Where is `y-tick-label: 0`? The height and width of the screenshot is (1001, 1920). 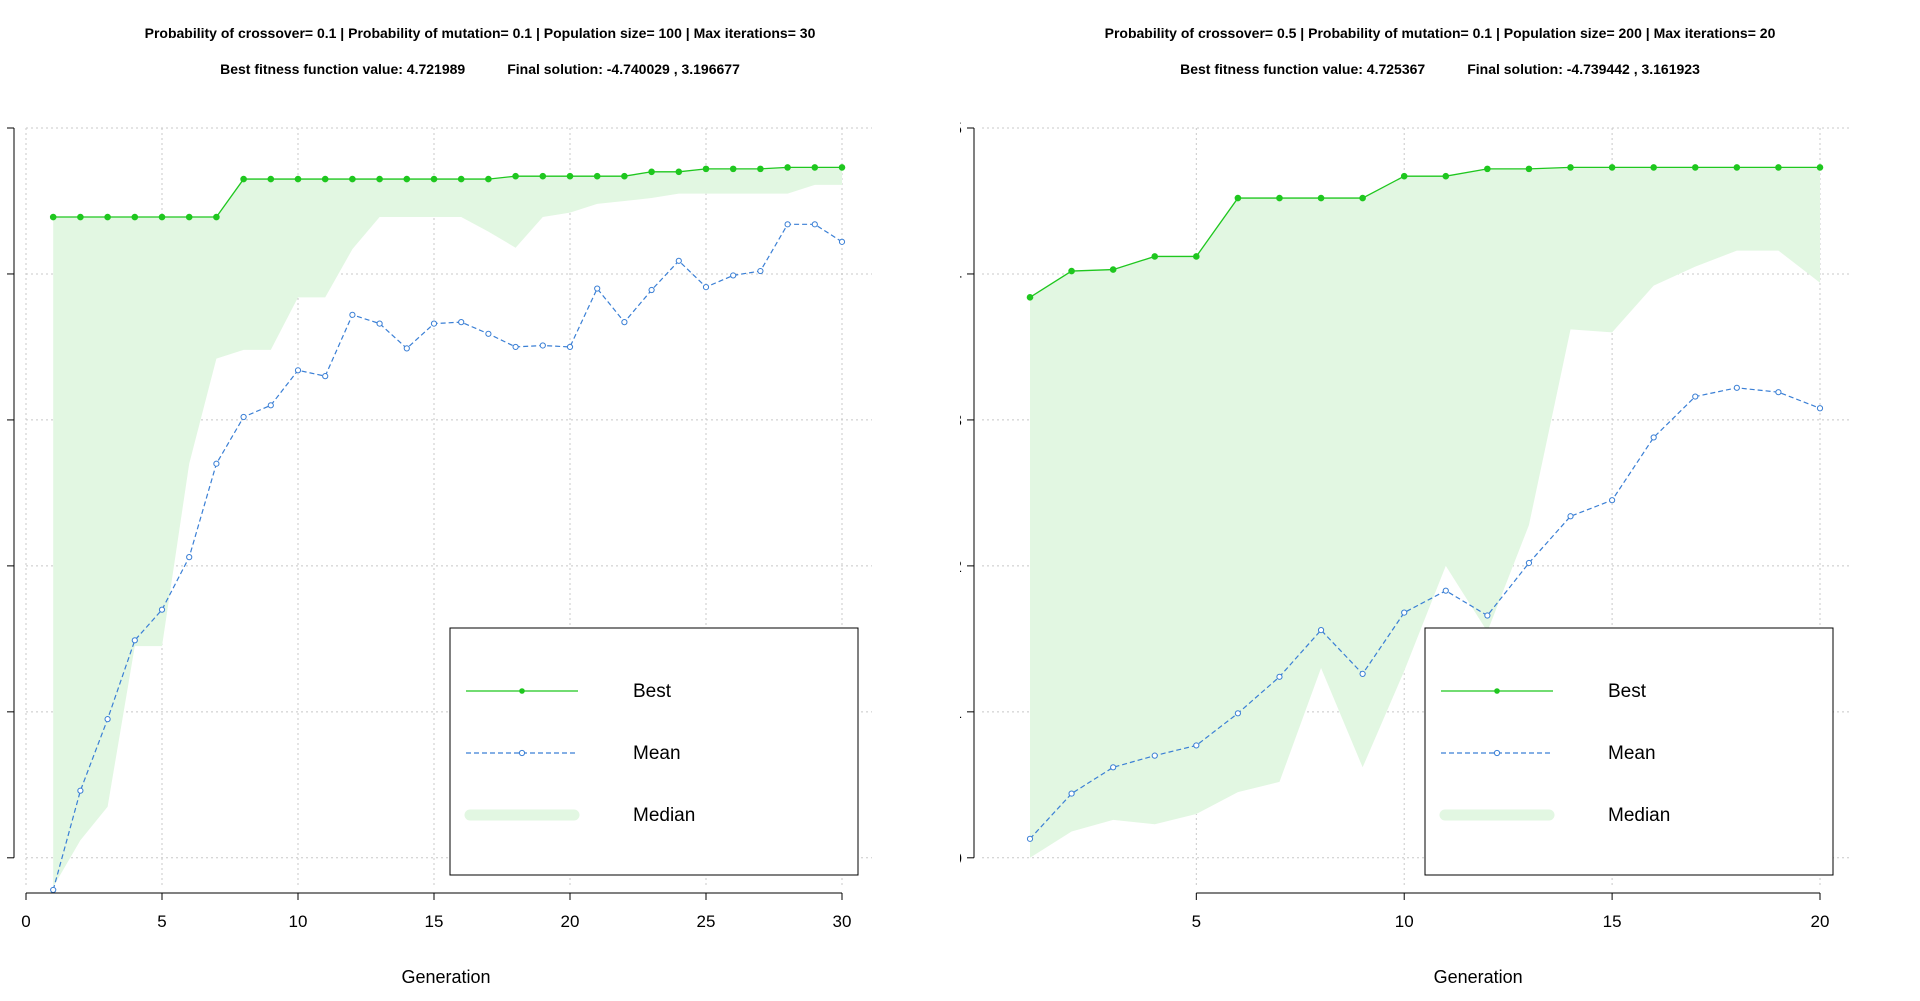
y-tick-label: 0 is located at coordinates (961, 858).